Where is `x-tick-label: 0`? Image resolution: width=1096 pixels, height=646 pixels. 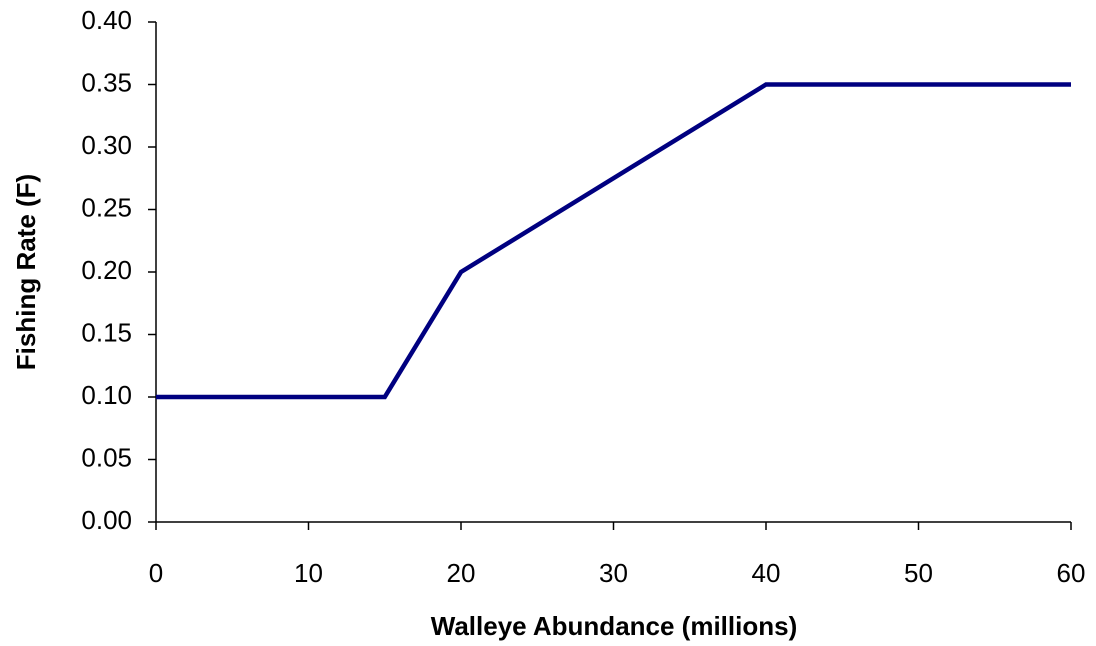 x-tick-label: 0 is located at coordinates (156, 573).